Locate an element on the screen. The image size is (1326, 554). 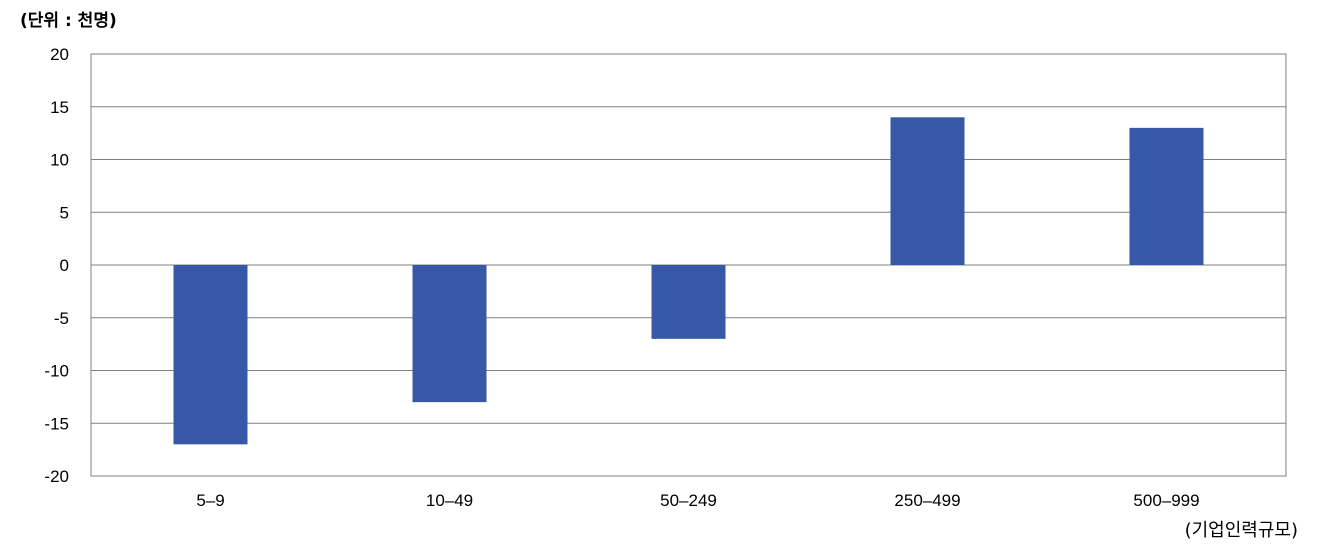
x-axis-title: (기업인력규모) is located at coordinates (1241, 530).